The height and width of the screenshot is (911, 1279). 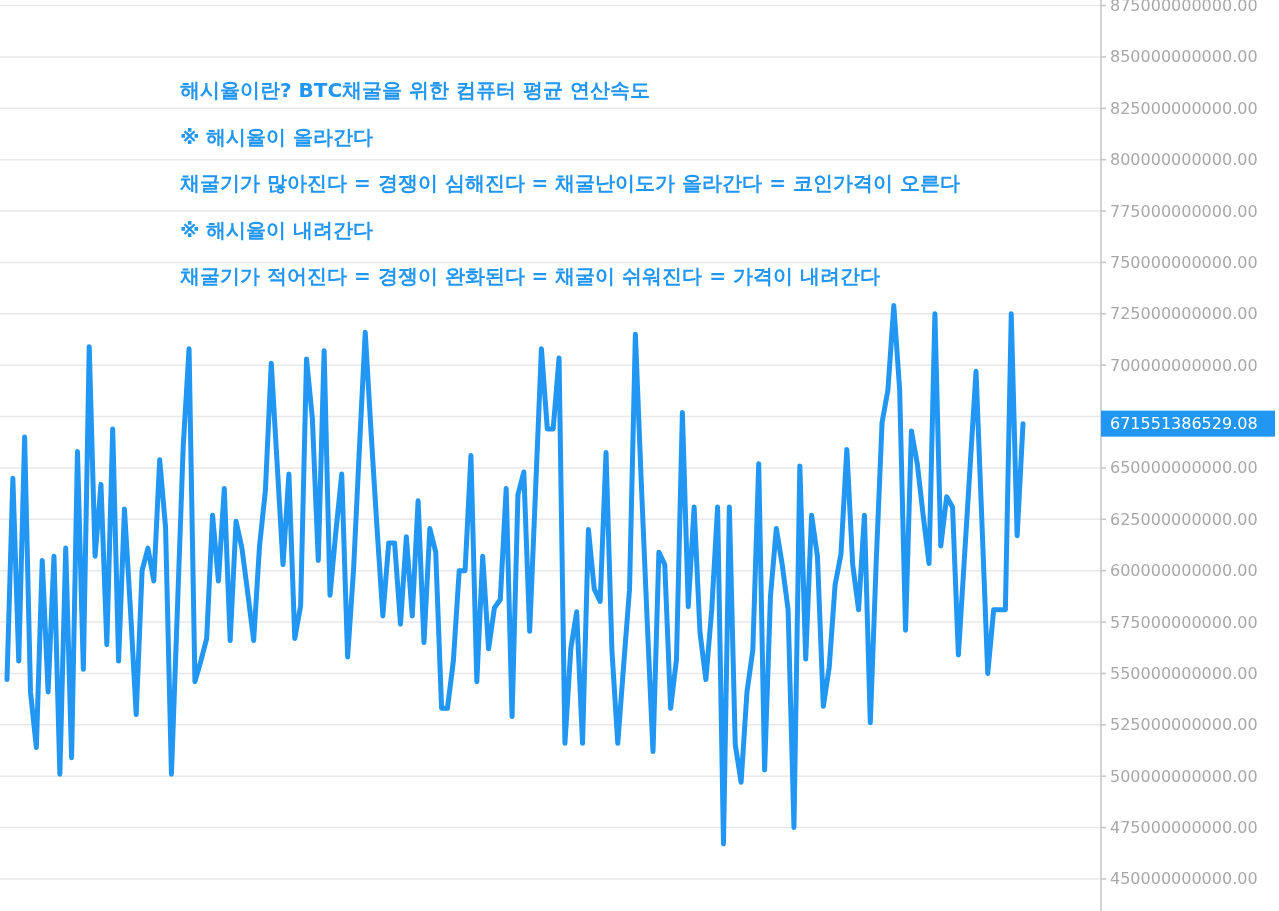 What do you see at coordinates (1184, 622) in the screenshot?
I see `y-tick-label: 575000000000.00` at bounding box center [1184, 622].